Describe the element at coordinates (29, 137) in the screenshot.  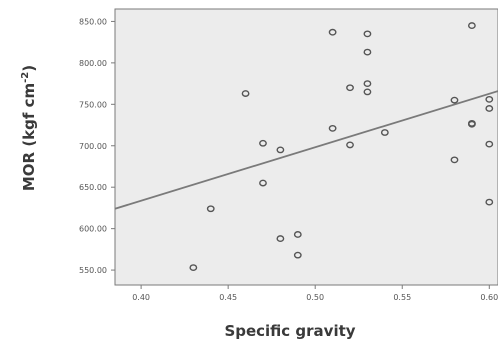
I see `y-axis-title-main: MOR (kgf cm` at that location.